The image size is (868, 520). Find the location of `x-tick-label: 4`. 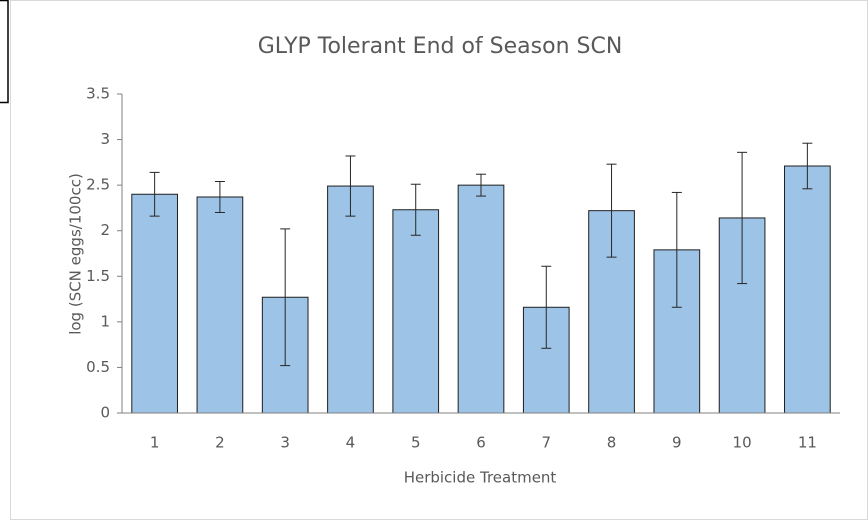

x-tick-label: 4 is located at coordinates (351, 443).